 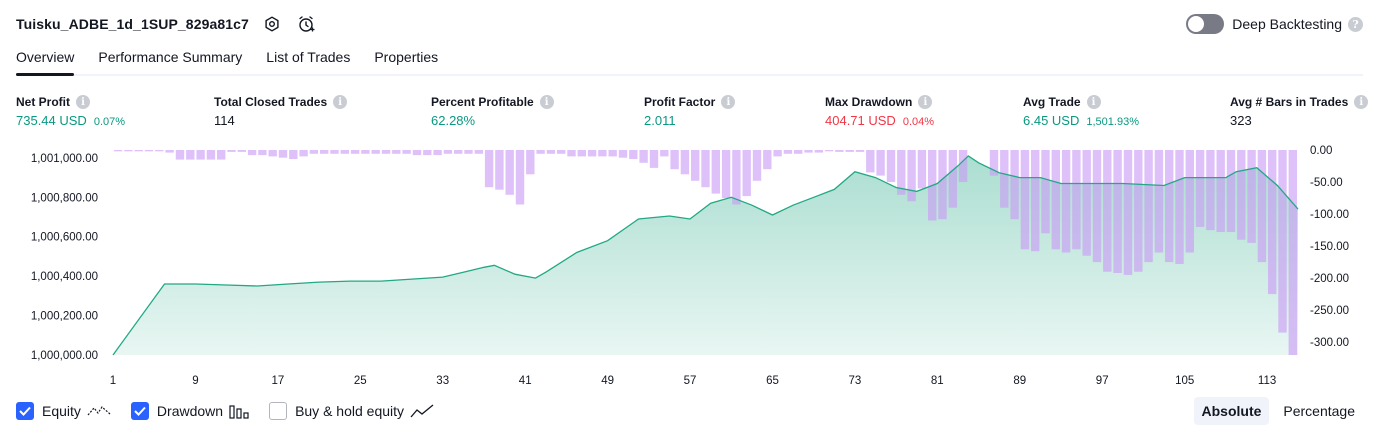 What do you see at coordinates (879, 111) in the screenshot?
I see `metric-max-drawdown: Max Drawdown i 404.71 USD 0.04%` at bounding box center [879, 111].